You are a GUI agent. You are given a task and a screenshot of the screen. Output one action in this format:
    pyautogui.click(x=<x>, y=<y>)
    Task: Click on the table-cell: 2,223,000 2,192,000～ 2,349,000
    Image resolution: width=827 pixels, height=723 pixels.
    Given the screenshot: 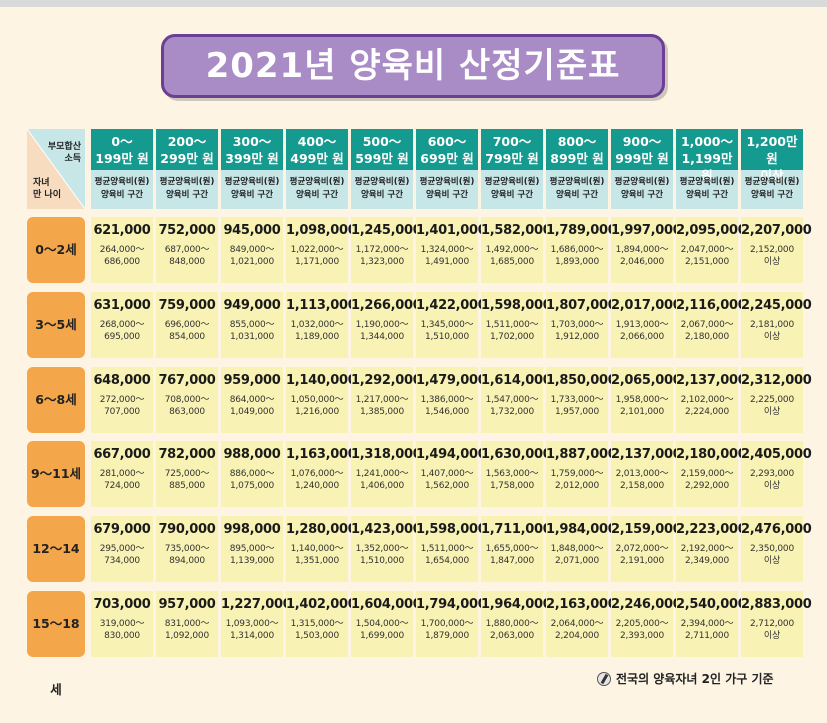 What is the action you would take?
    pyautogui.click(x=711, y=549)
    